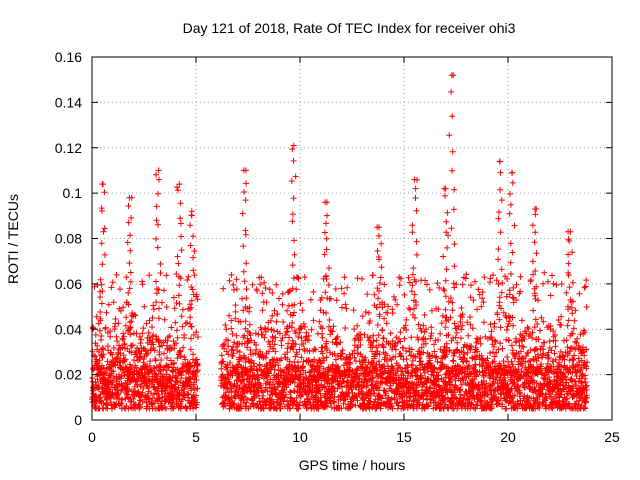 Image resolution: width=640 pixels, height=480 pixels. Describe the element at coordinates (68, 102) in the screenshot. I see `y-tick-label: 0.14` at that location.